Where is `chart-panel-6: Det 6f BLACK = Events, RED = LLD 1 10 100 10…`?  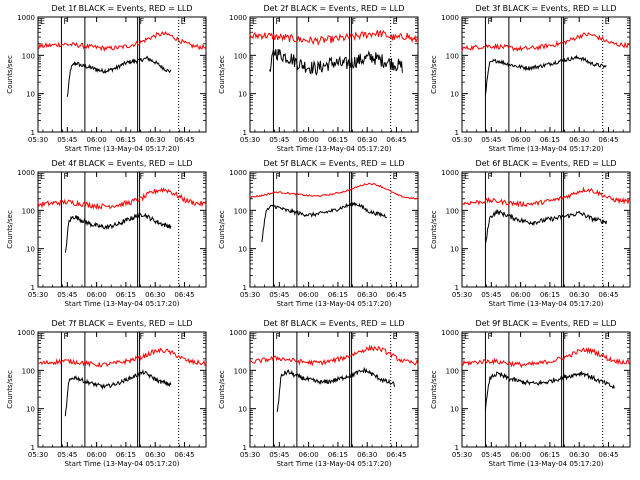 chart-panel-6: Det 6f BLACK = Events, RED = LLD 1 10 100 10… is located at coordinates (530, 233).